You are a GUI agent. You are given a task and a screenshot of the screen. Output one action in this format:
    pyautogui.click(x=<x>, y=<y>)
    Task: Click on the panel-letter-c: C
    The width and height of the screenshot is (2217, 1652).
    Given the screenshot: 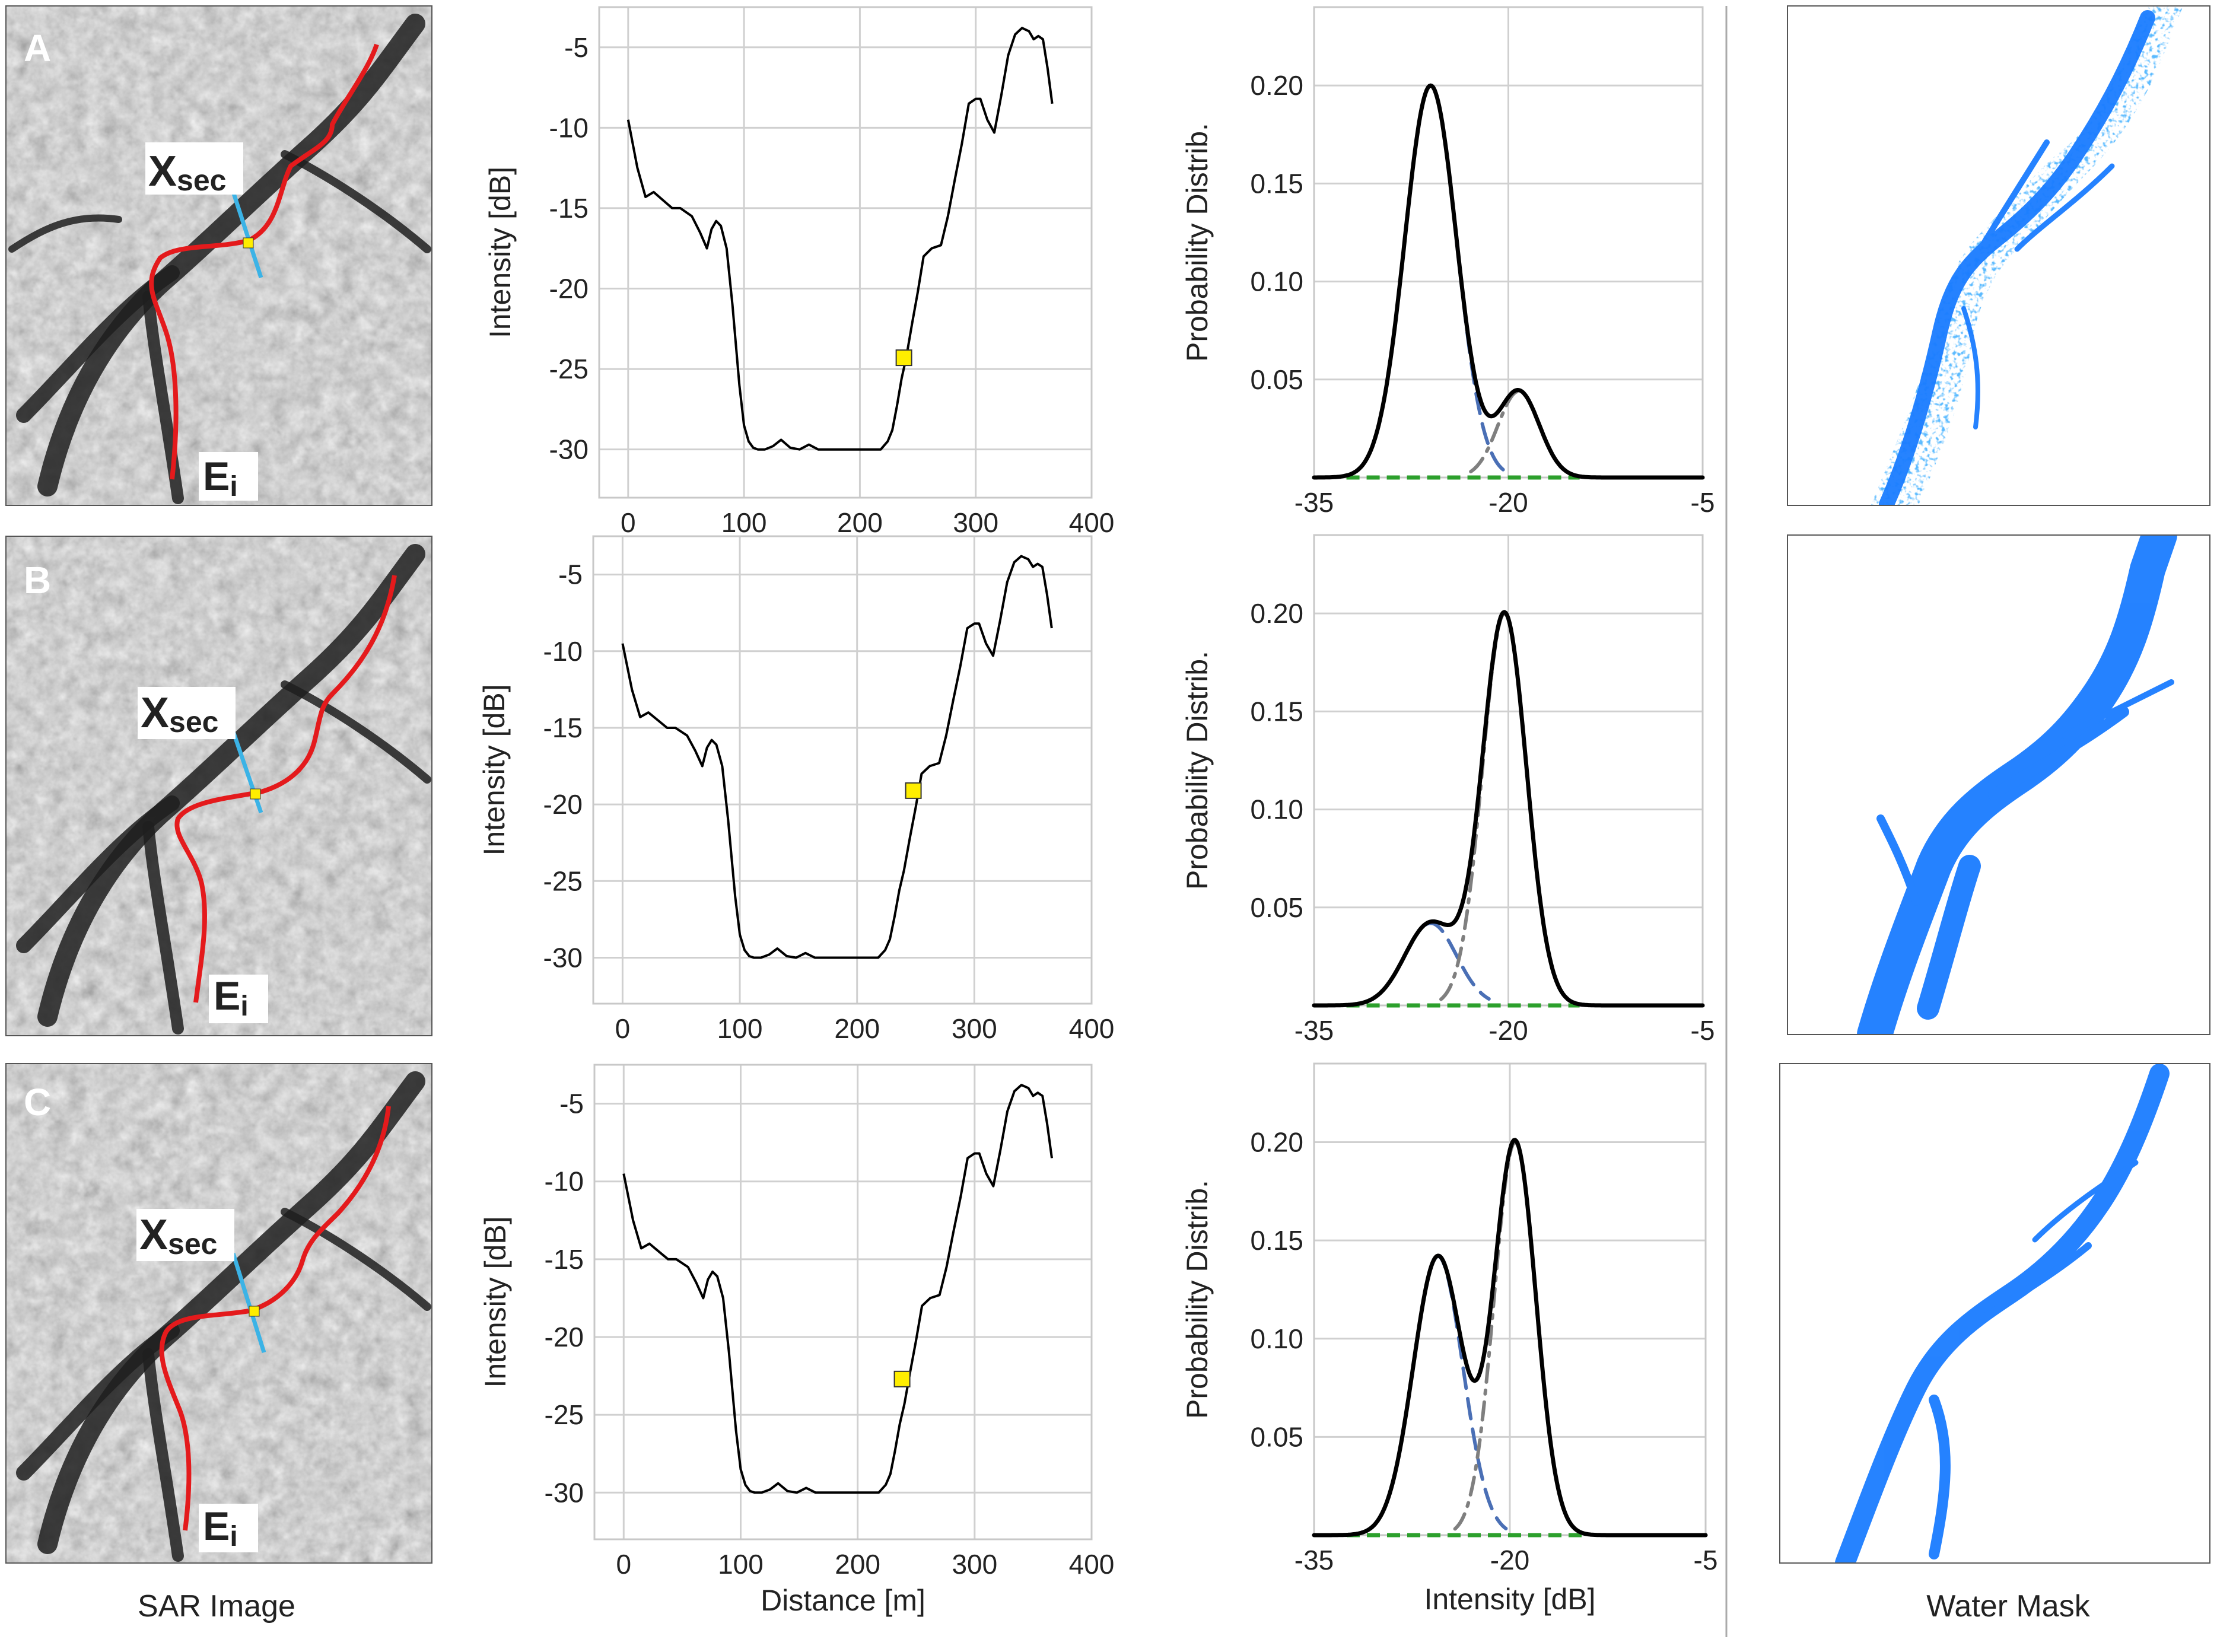 What is the action you would take?
    pyautogui.click(x=37, y=1102)
    